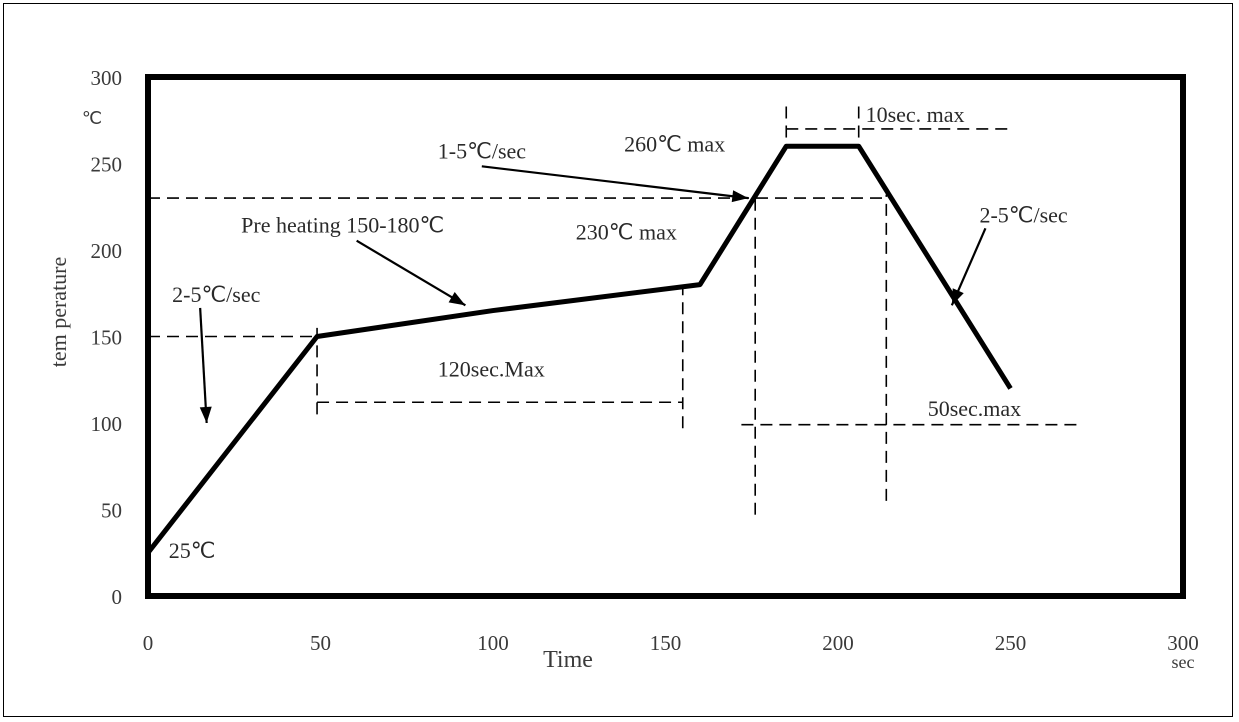 The height and width of the screenshot is (722, 1239). What do you see at coordinates (838, 643) in the screenshot?
I see `x-tick-label: 200` at bounding box center [838, 643].